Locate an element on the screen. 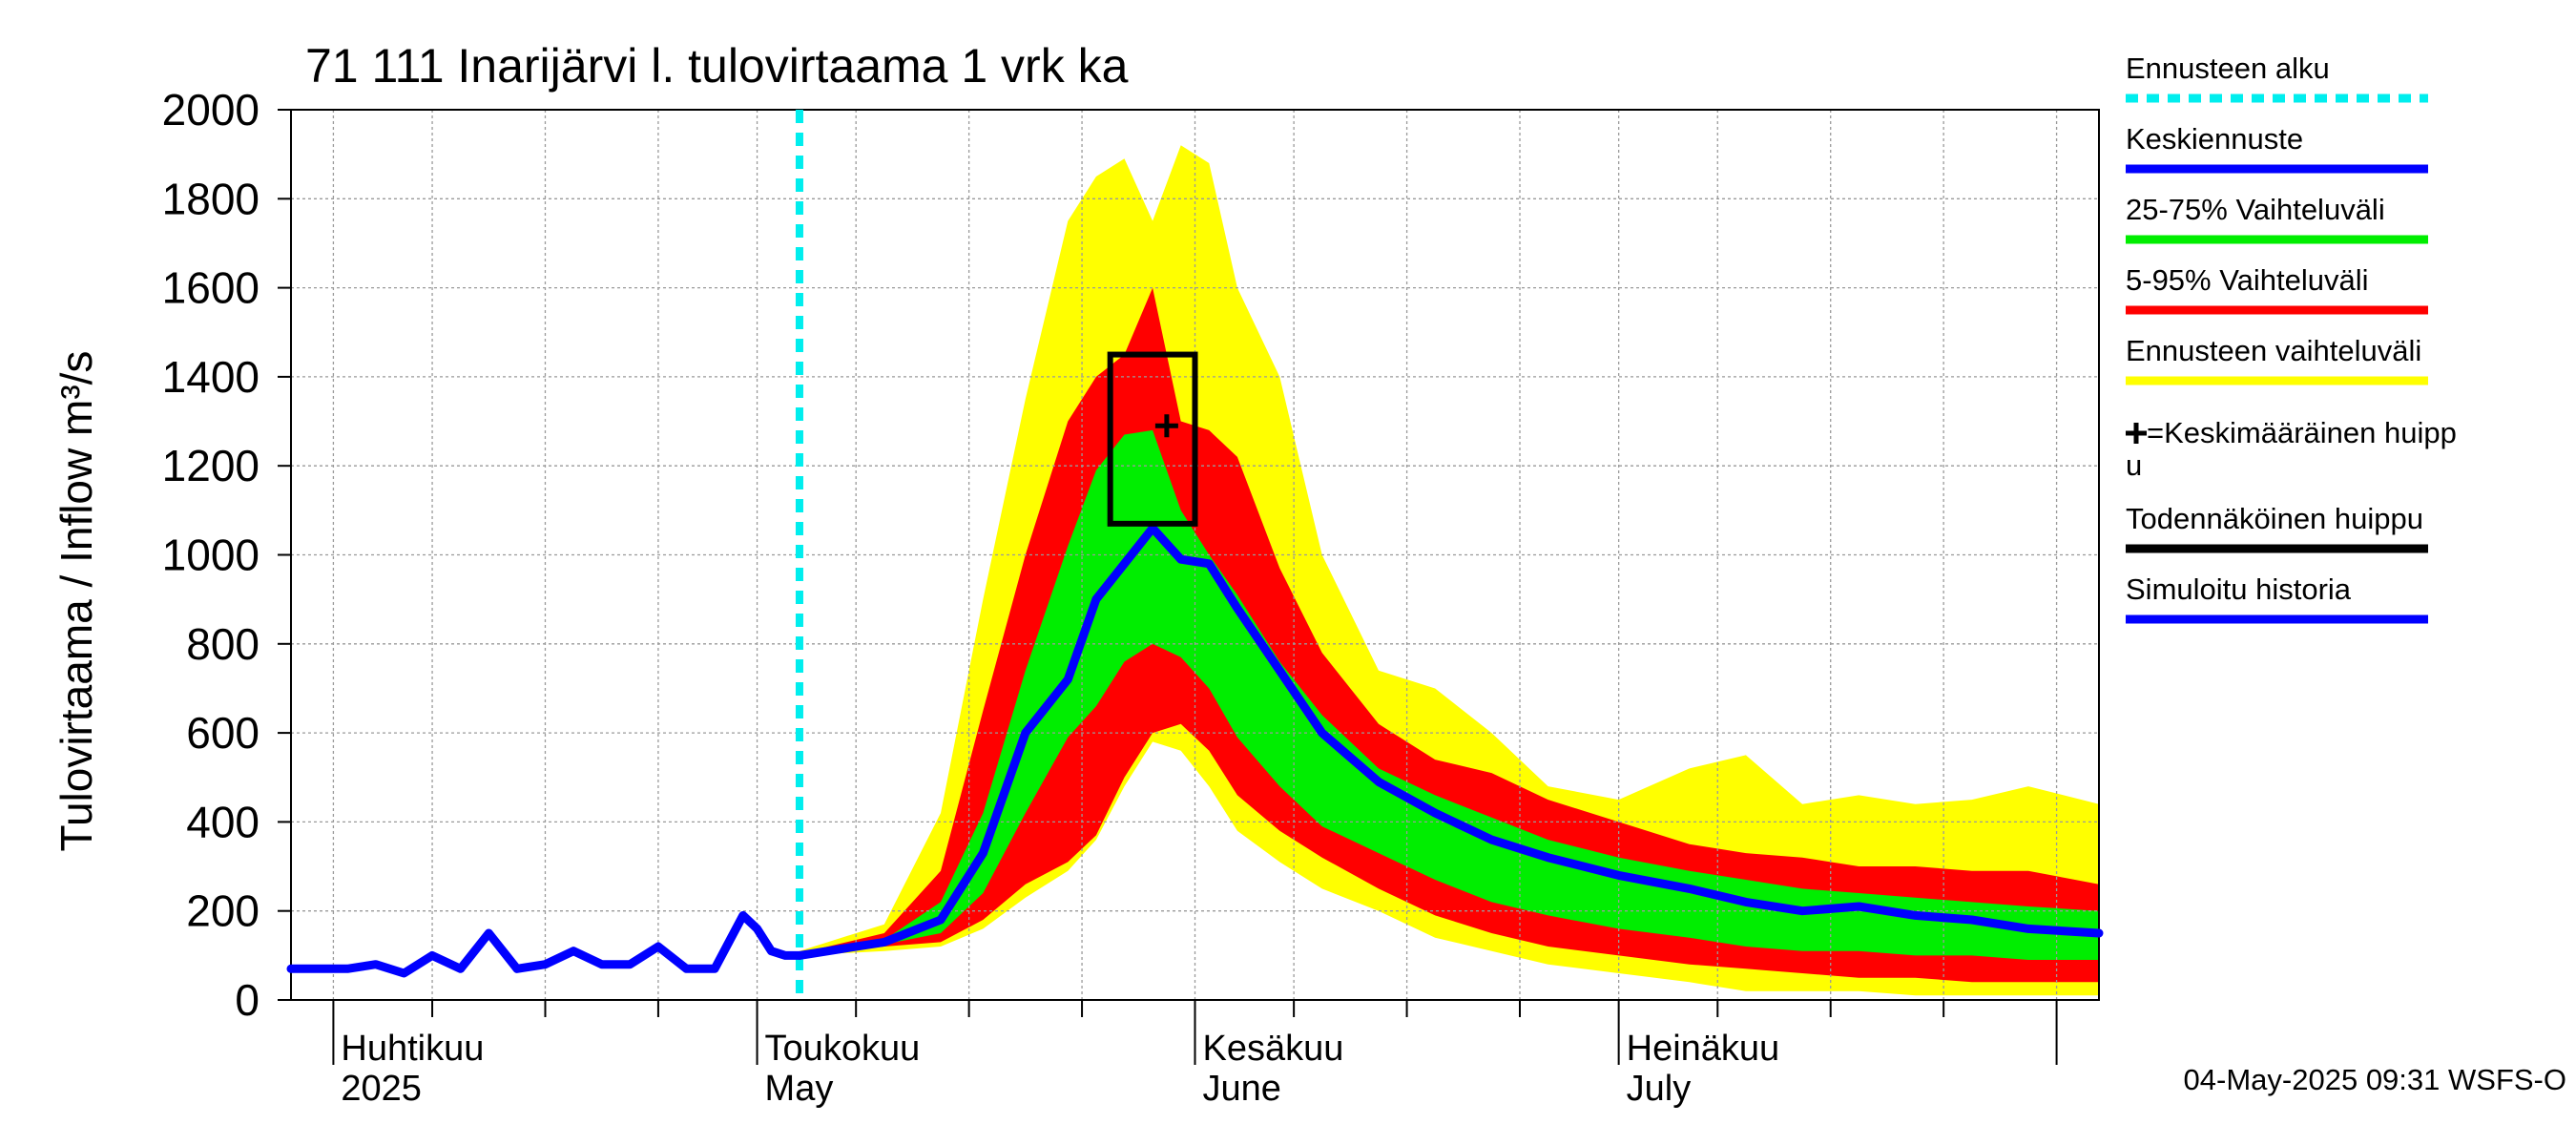  y-tick-label: 400 is located at coordinates (223, 821).